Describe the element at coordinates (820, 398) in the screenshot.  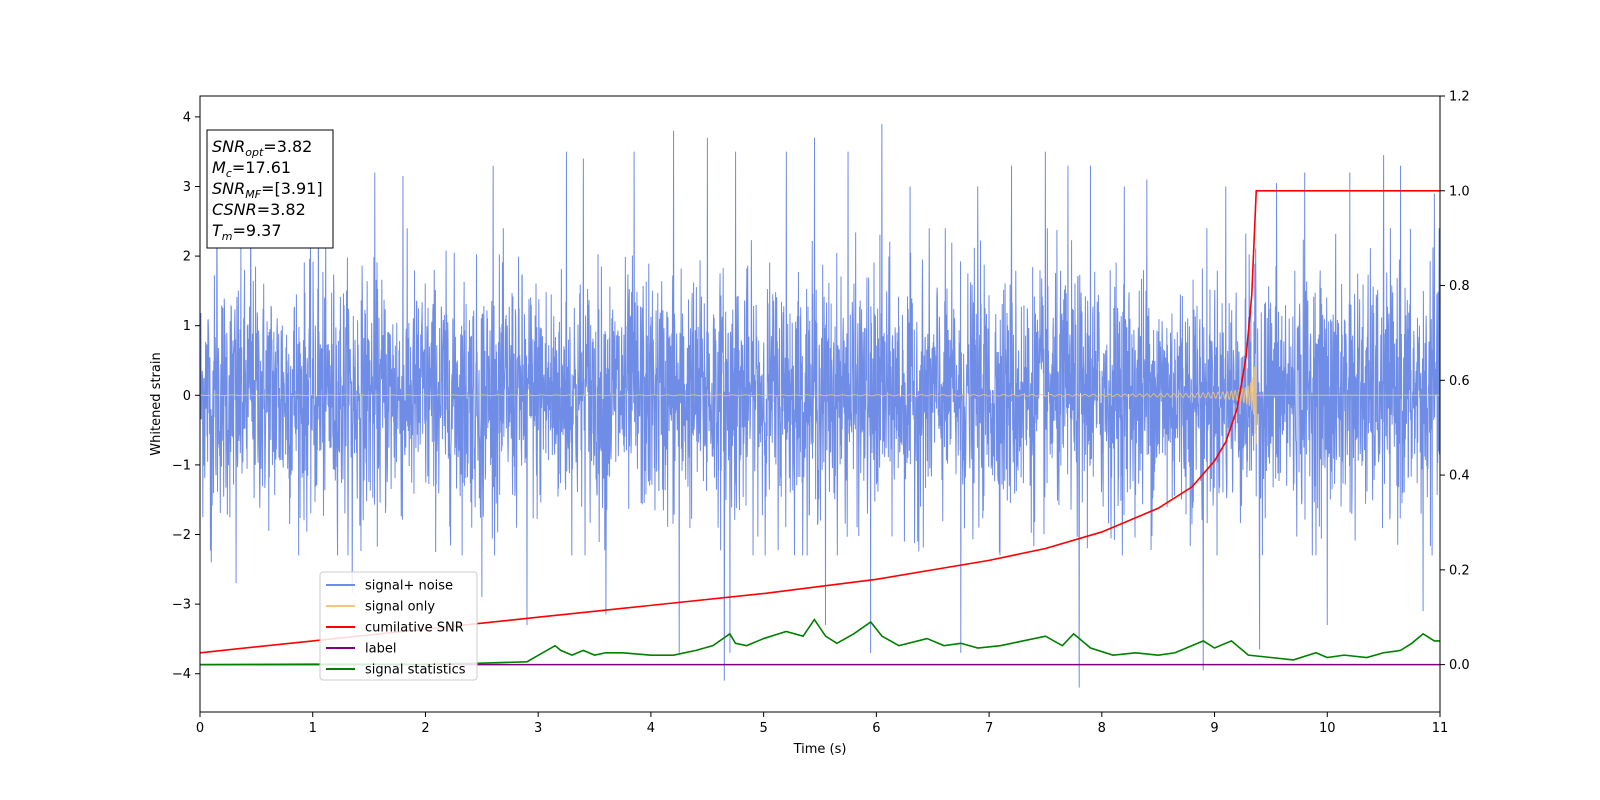
I see `series-signal-only-line` at that location.